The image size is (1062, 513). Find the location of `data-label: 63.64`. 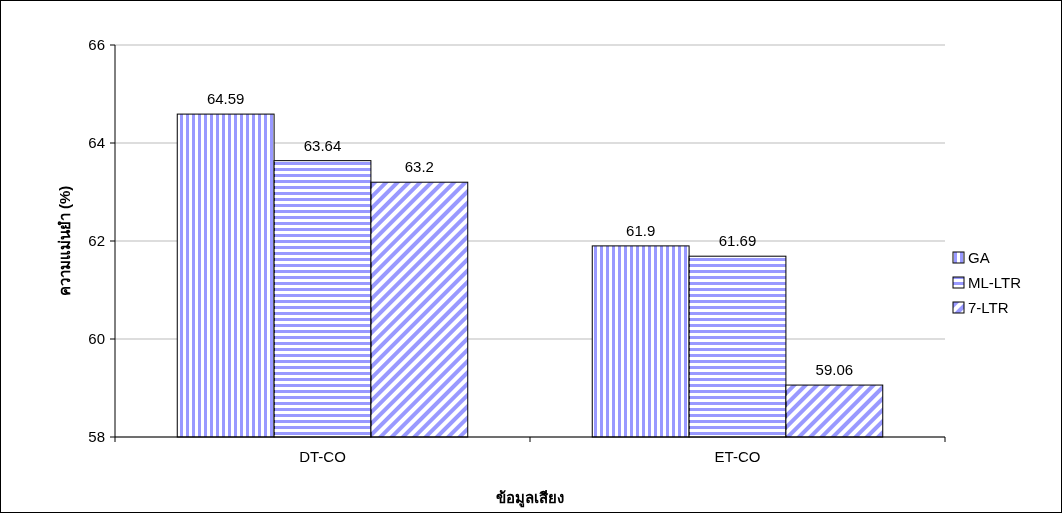

data-label: 63.64 is located at coordinates (322, 145).